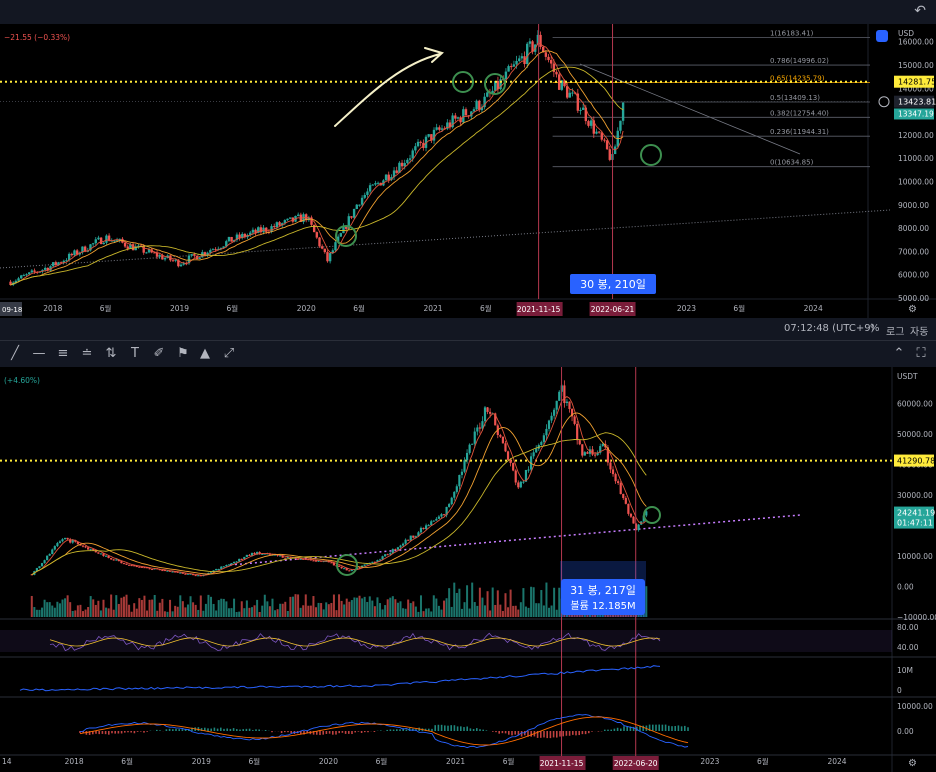 The width and height of the screenshot is (936, 772). I want to click on text-tool-icon: T, so click(135, 353).